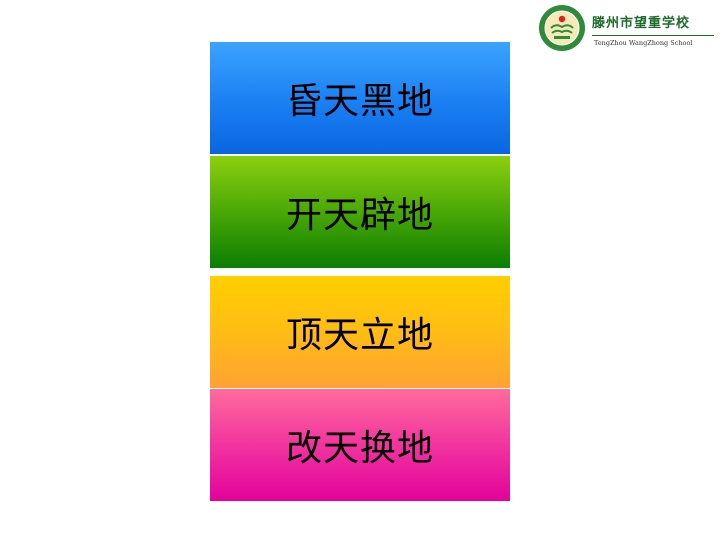 The image size is (720, 540). Describe the element at coordinates (643, 43) in the screenshot. I see `school-name-english: TengZhou WangZhong School` at that location.